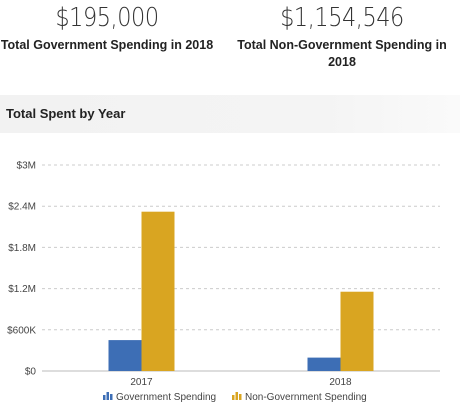 This screenshot has height=413, width=460. What do you see at coordinates (230, 114) in the screenshot?
I see `section-header: Total Spent by Year` at bounding box center [230, 114].